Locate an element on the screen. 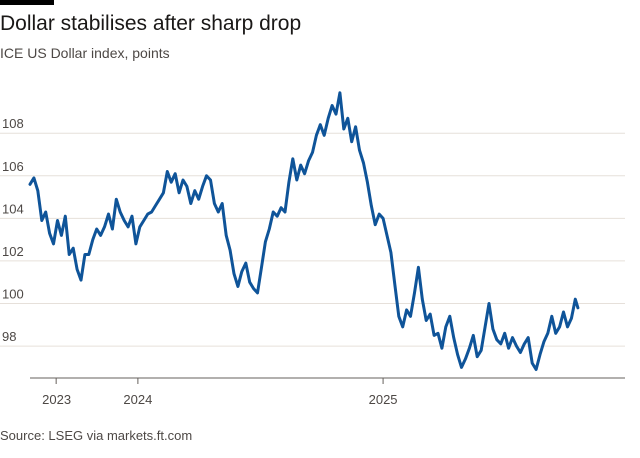 This screenshot has width=640, height=458. y-tick-label-108: 108 is located at coordinates (13, 123).